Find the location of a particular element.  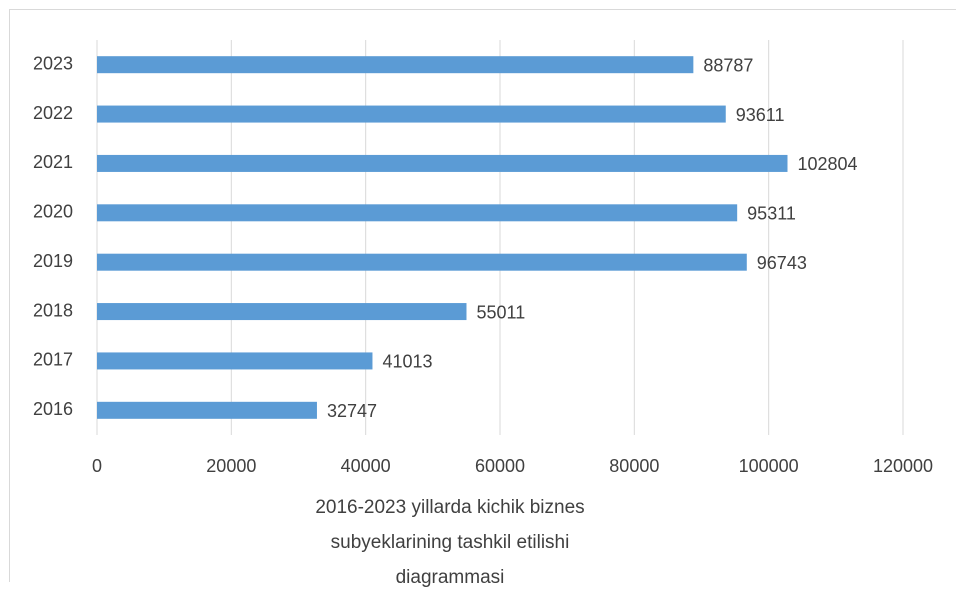

data-label: 95311 is located at coordinates (771, 214).